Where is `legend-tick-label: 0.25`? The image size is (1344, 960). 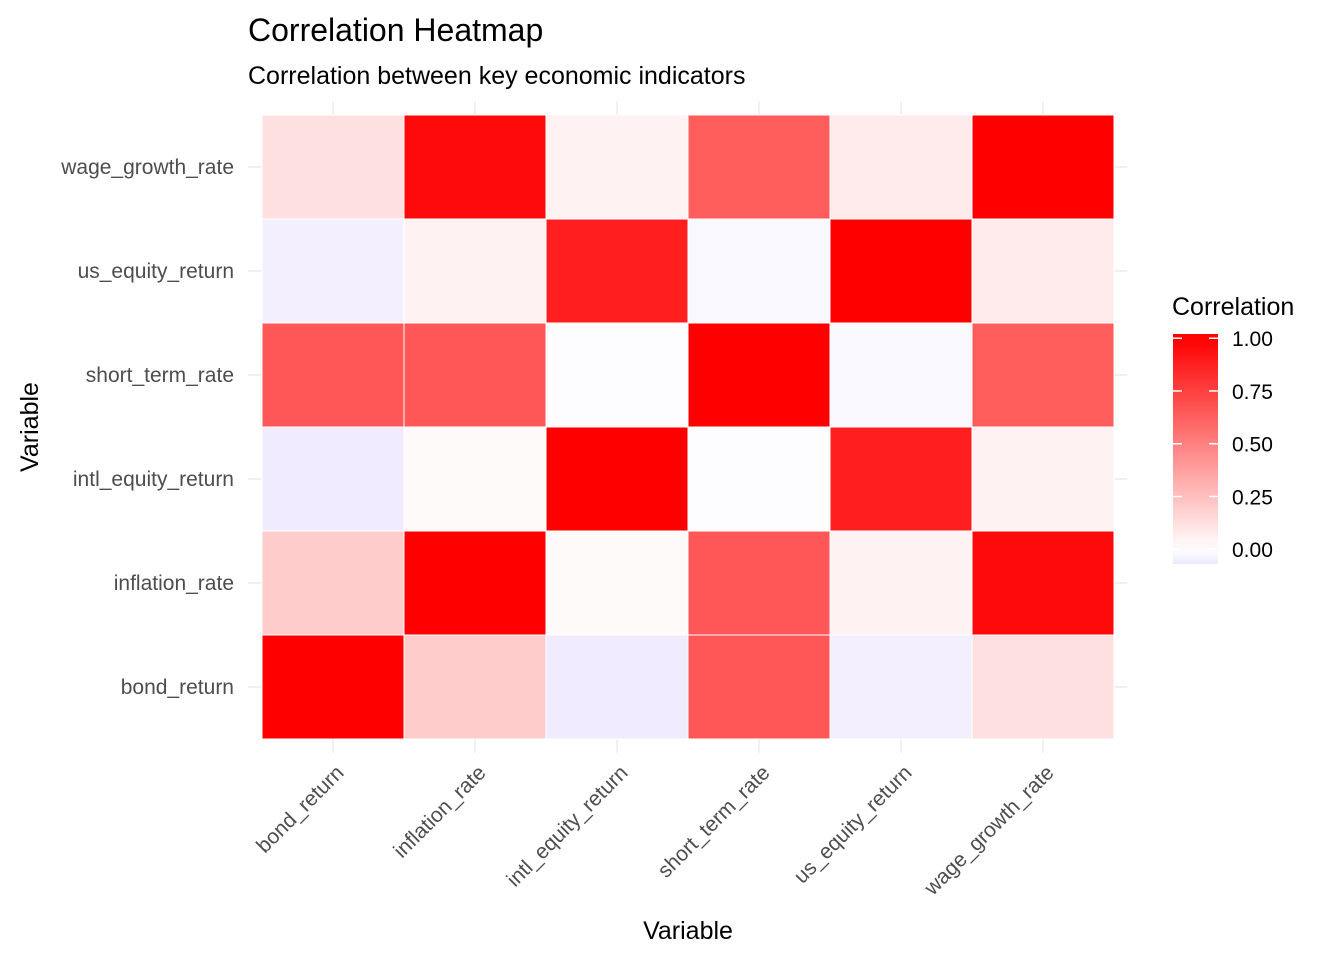
legend-tick-label: 0.25 is located at coordinates (1252, 497).